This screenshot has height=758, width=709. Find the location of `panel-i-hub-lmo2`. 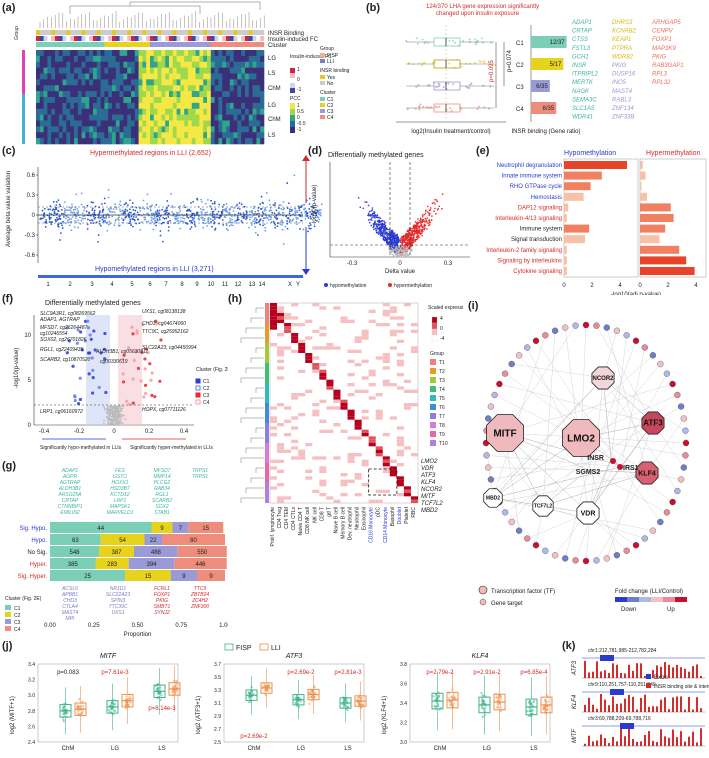

panel-i-hub-lmo2 is located at coordinates (581, 438).